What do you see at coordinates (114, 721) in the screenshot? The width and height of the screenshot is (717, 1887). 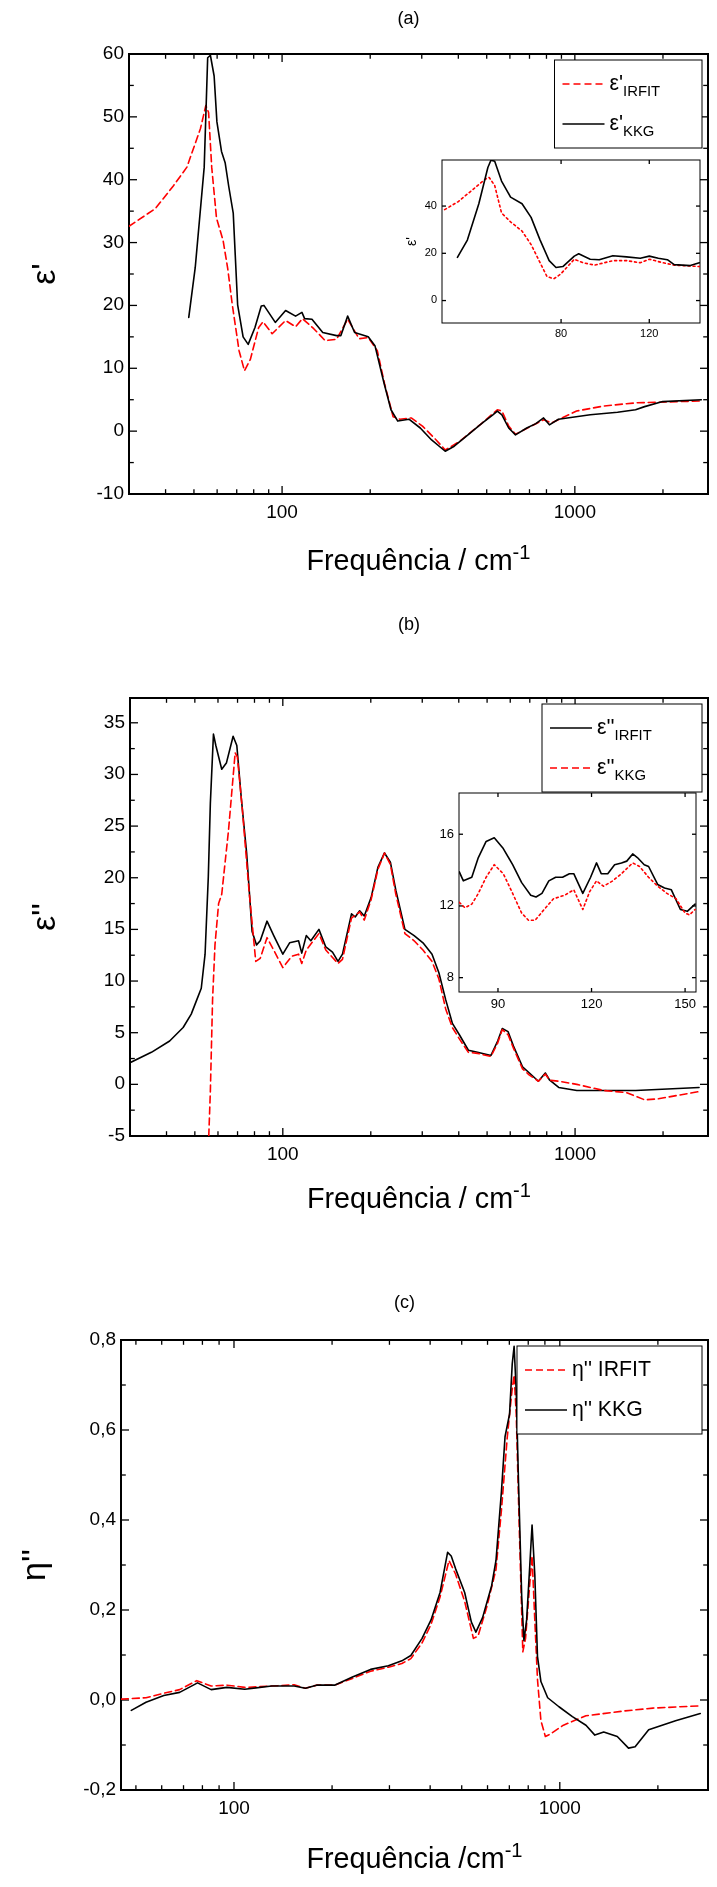 I see `y-tick-label: 35` at bounding box center [114, 721].